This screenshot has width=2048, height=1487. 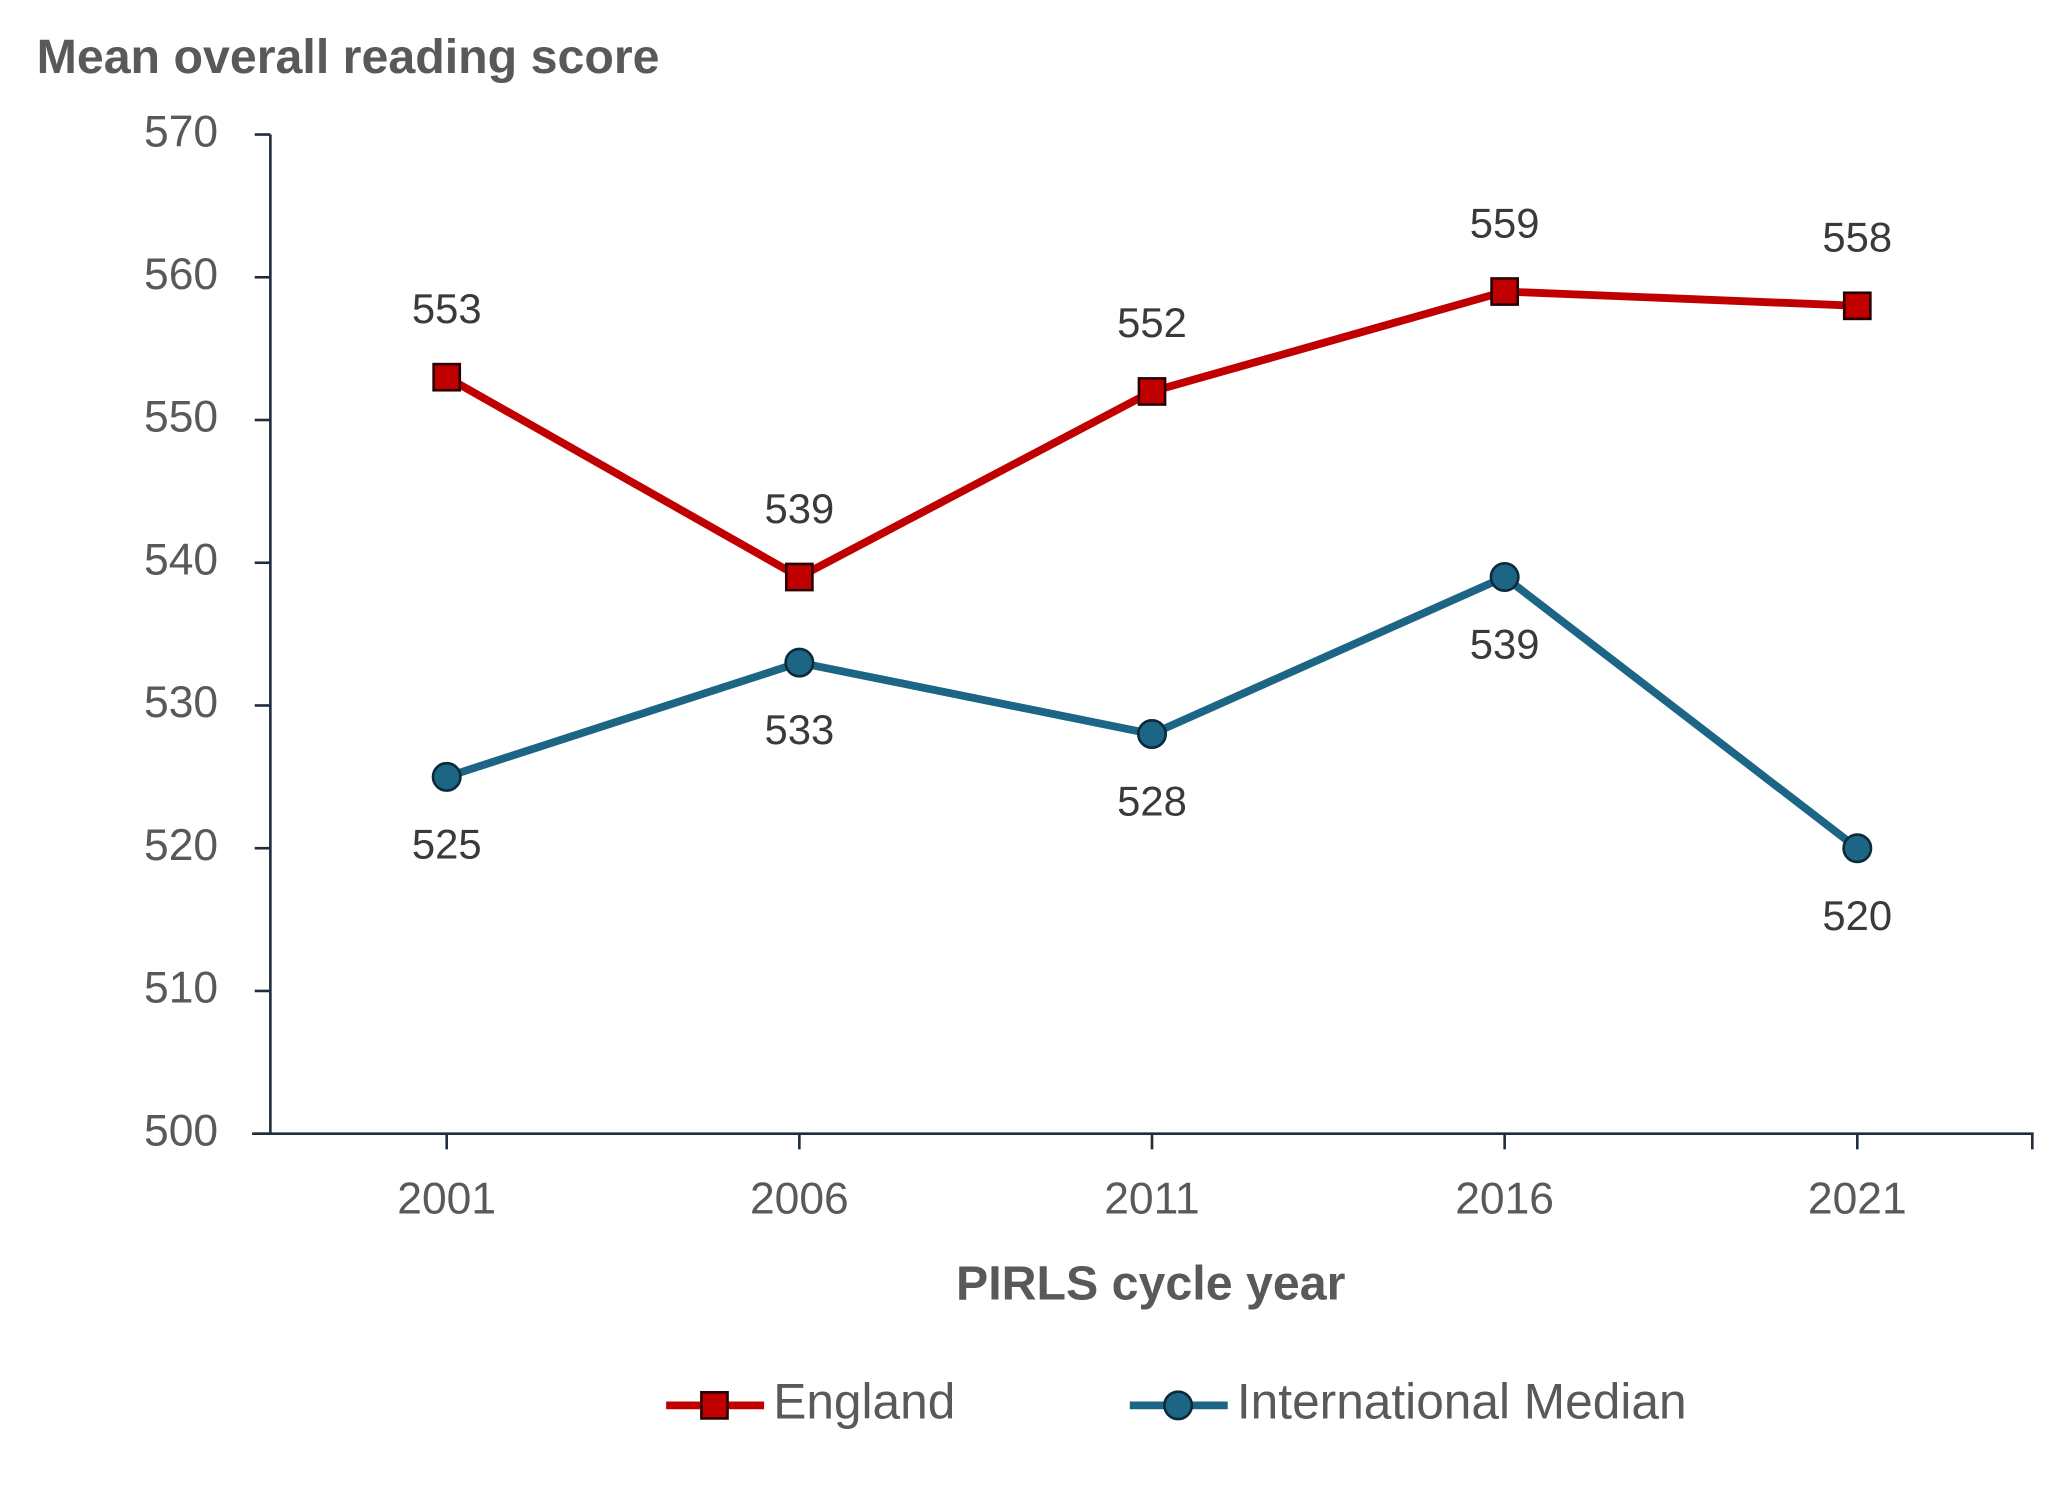 I want to click on y-tick-label: 540, so click(x=181, y=559).